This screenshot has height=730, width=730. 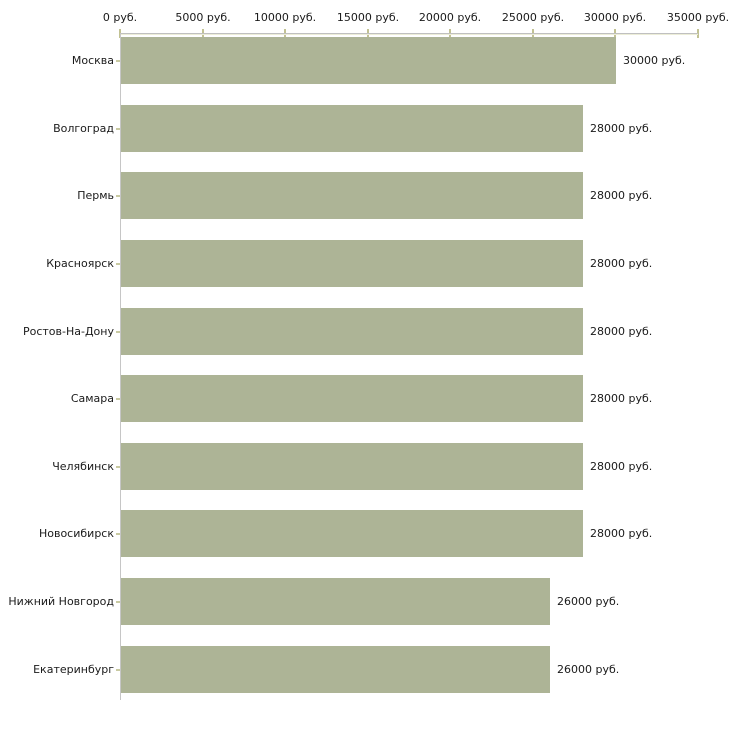 I want to click on category-label: Екатеринбург, so click(x=73, y=669).